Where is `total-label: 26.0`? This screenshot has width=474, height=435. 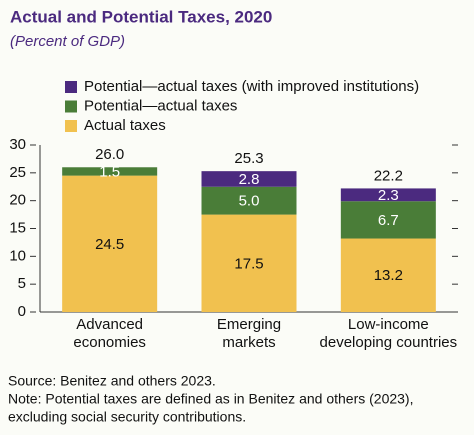 total-label: 26.0 is located at coordinates (109, 154).